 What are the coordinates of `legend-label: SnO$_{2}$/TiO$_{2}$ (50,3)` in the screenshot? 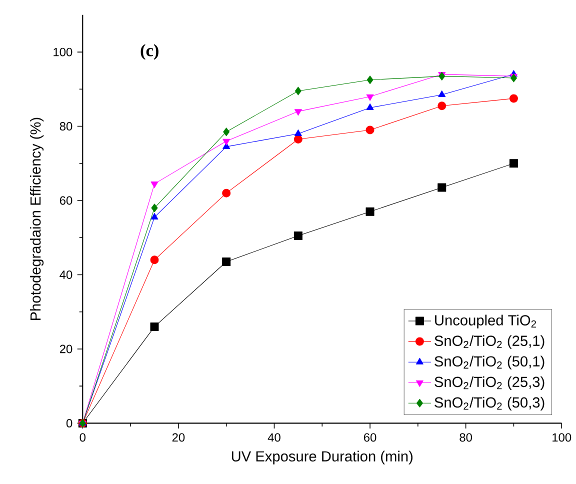 It's located at (489, 403).